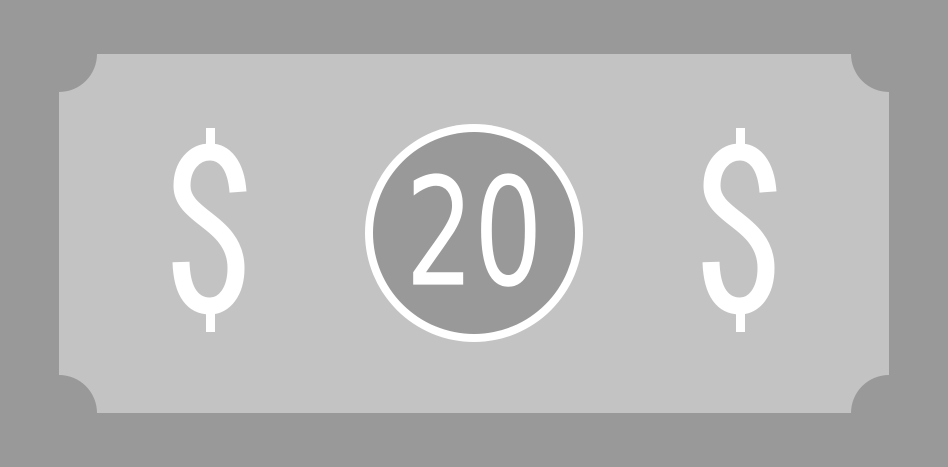 The image size is (948, 467). I want to click on denomination-text: 20, so click(473, 233).